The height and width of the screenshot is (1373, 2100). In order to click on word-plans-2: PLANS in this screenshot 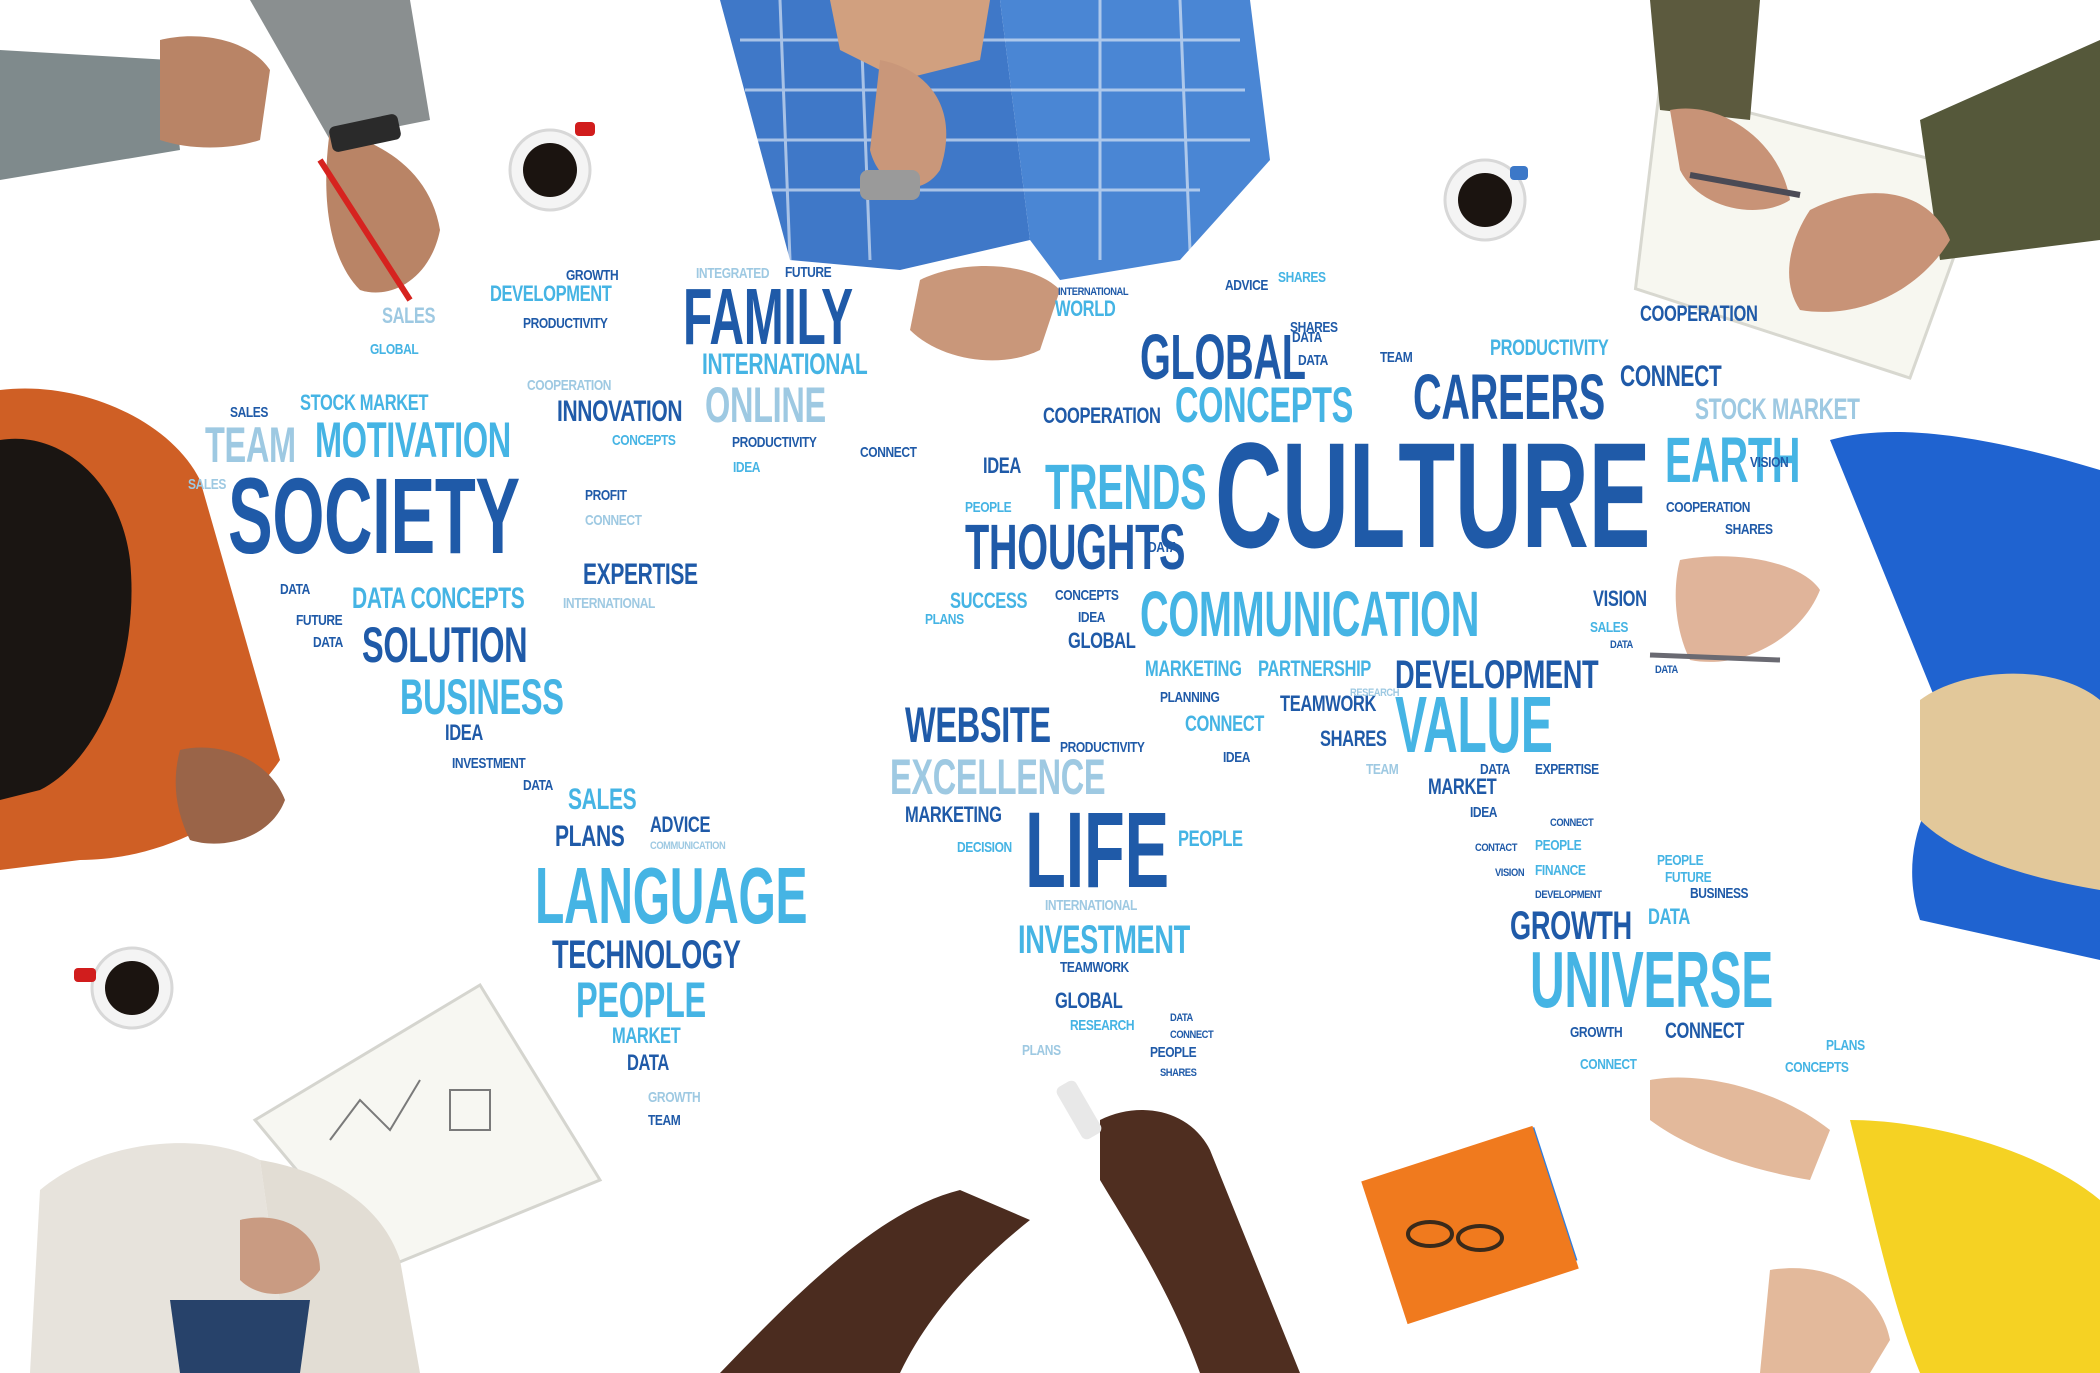, I will do `click(1845, 1045)`.